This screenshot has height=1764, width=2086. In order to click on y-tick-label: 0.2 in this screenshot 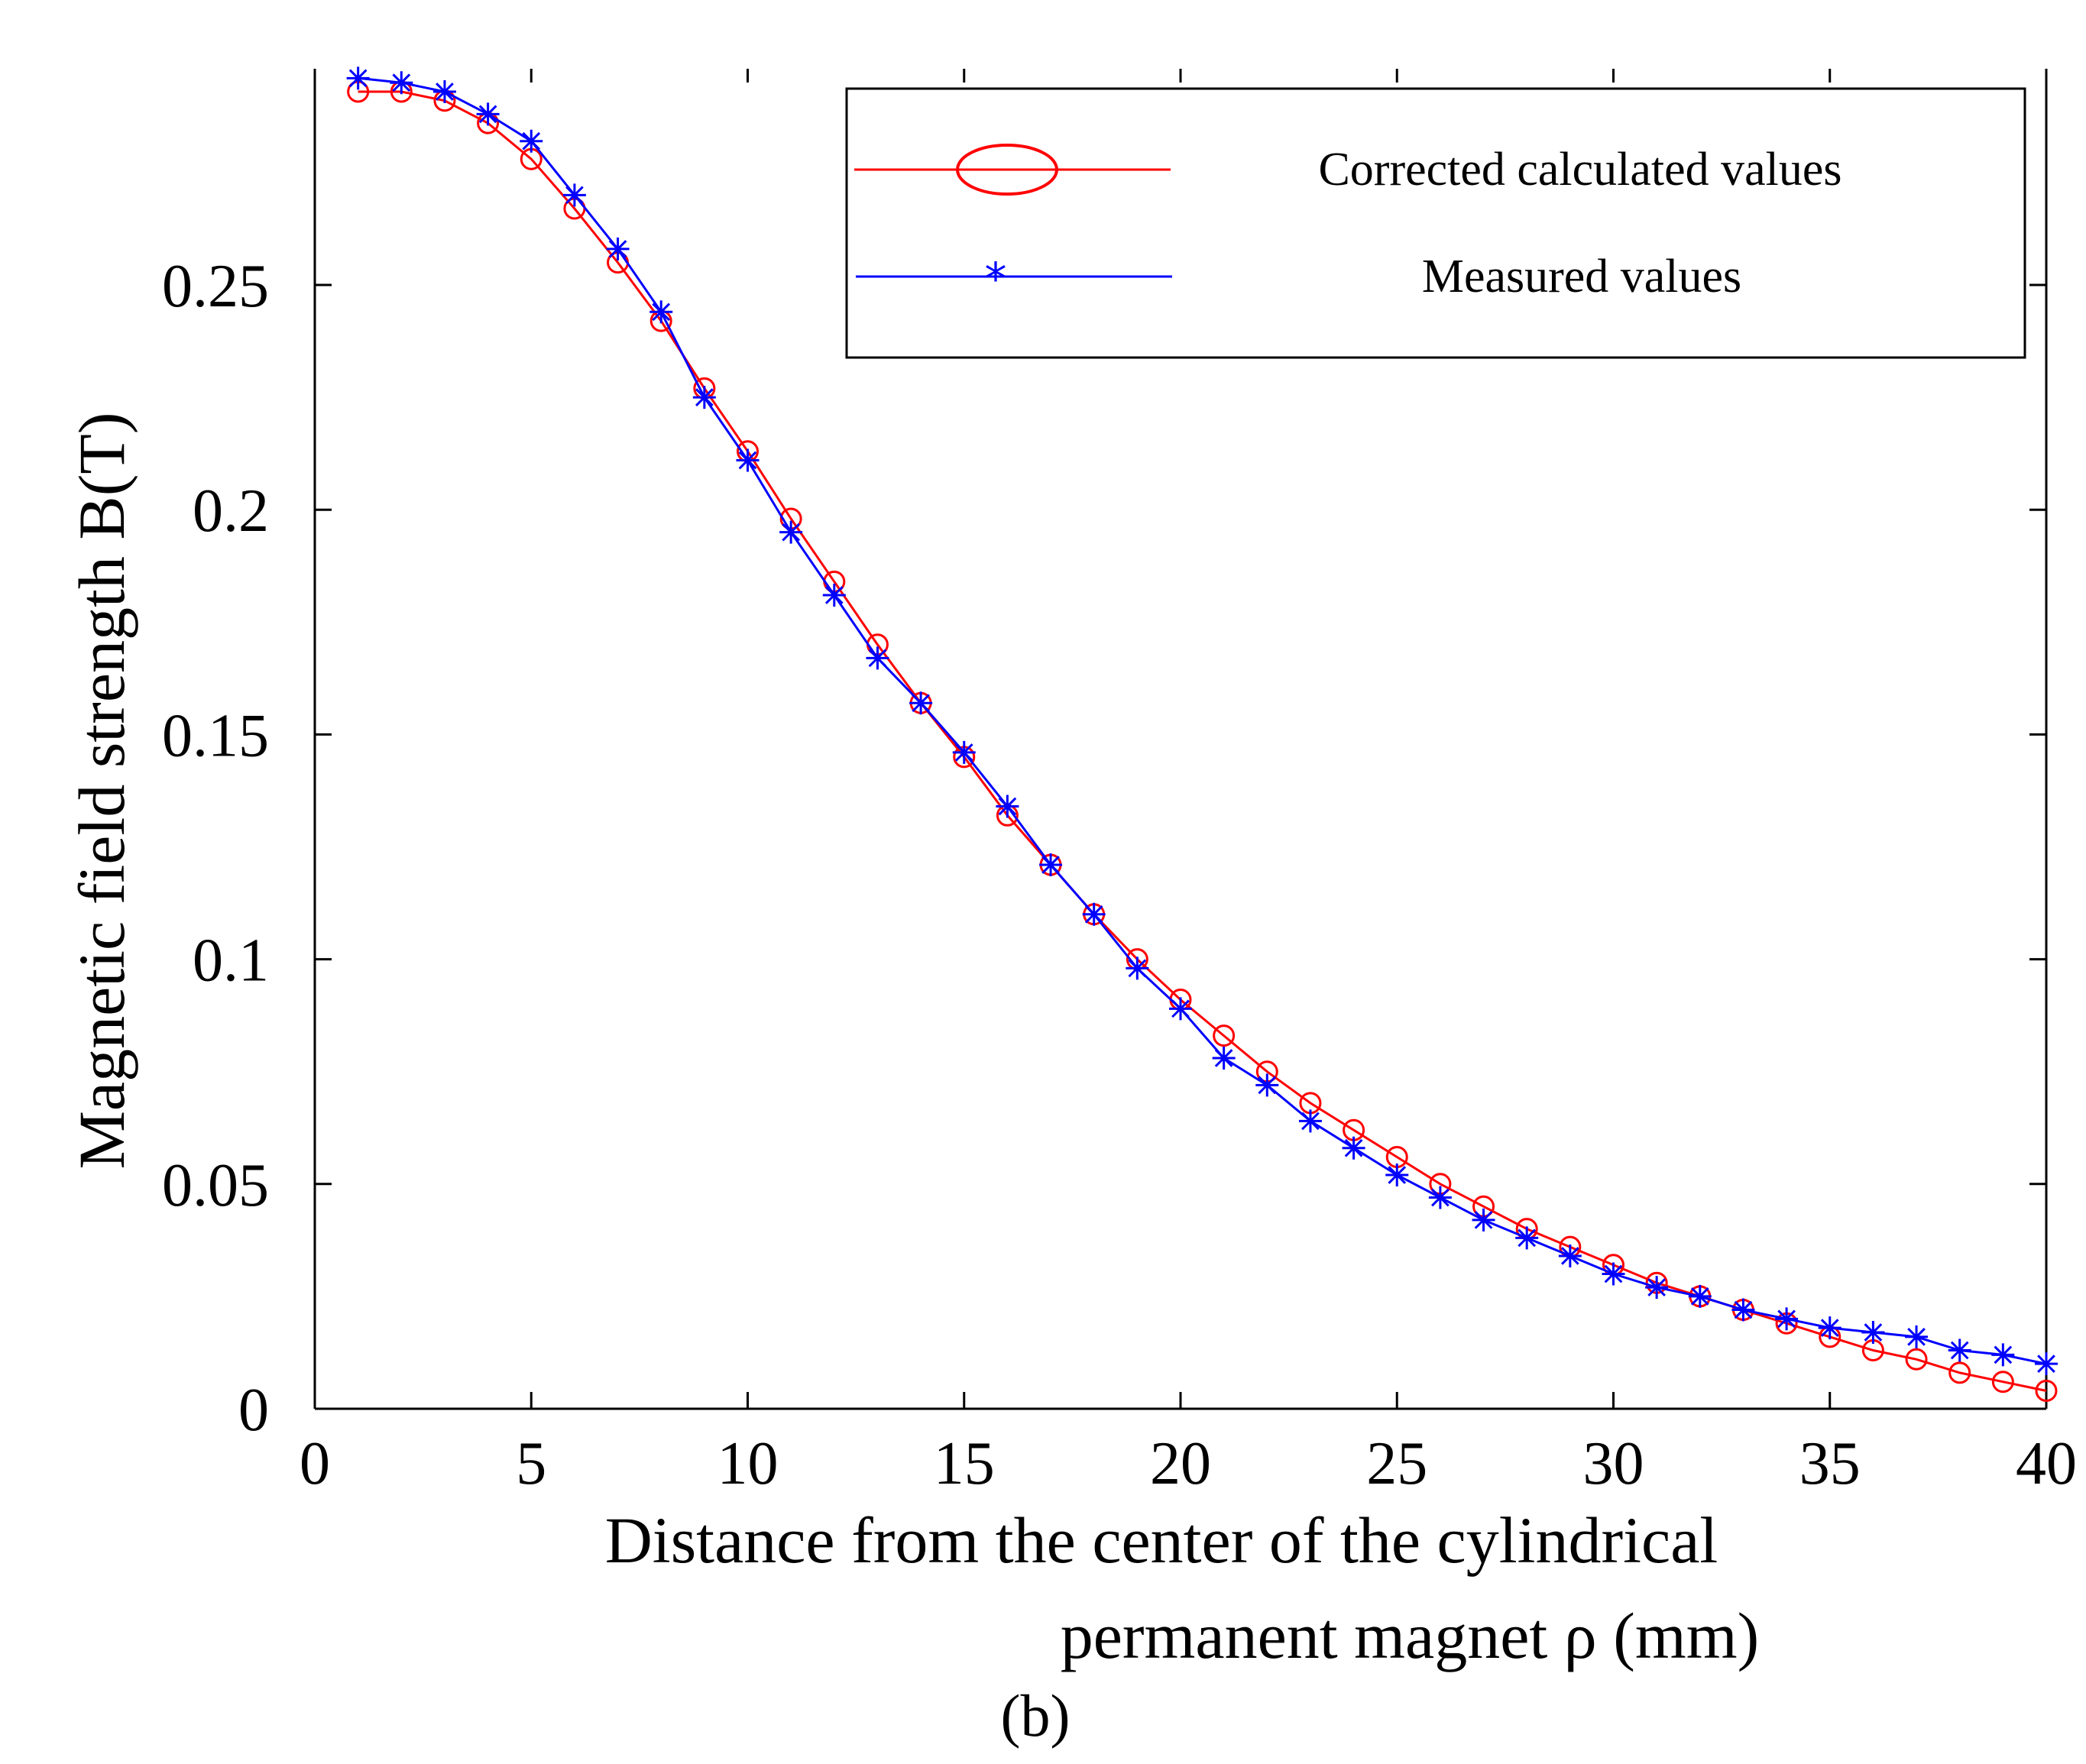, I will do `click(231, 511)`.